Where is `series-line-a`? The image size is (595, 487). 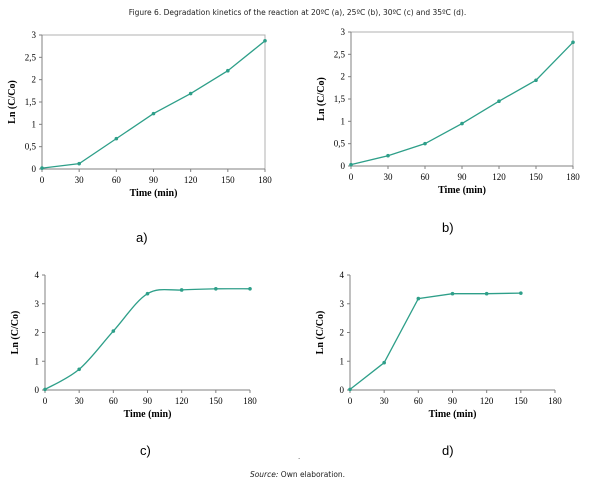 series-line-a is located at coordinates (153, 104).